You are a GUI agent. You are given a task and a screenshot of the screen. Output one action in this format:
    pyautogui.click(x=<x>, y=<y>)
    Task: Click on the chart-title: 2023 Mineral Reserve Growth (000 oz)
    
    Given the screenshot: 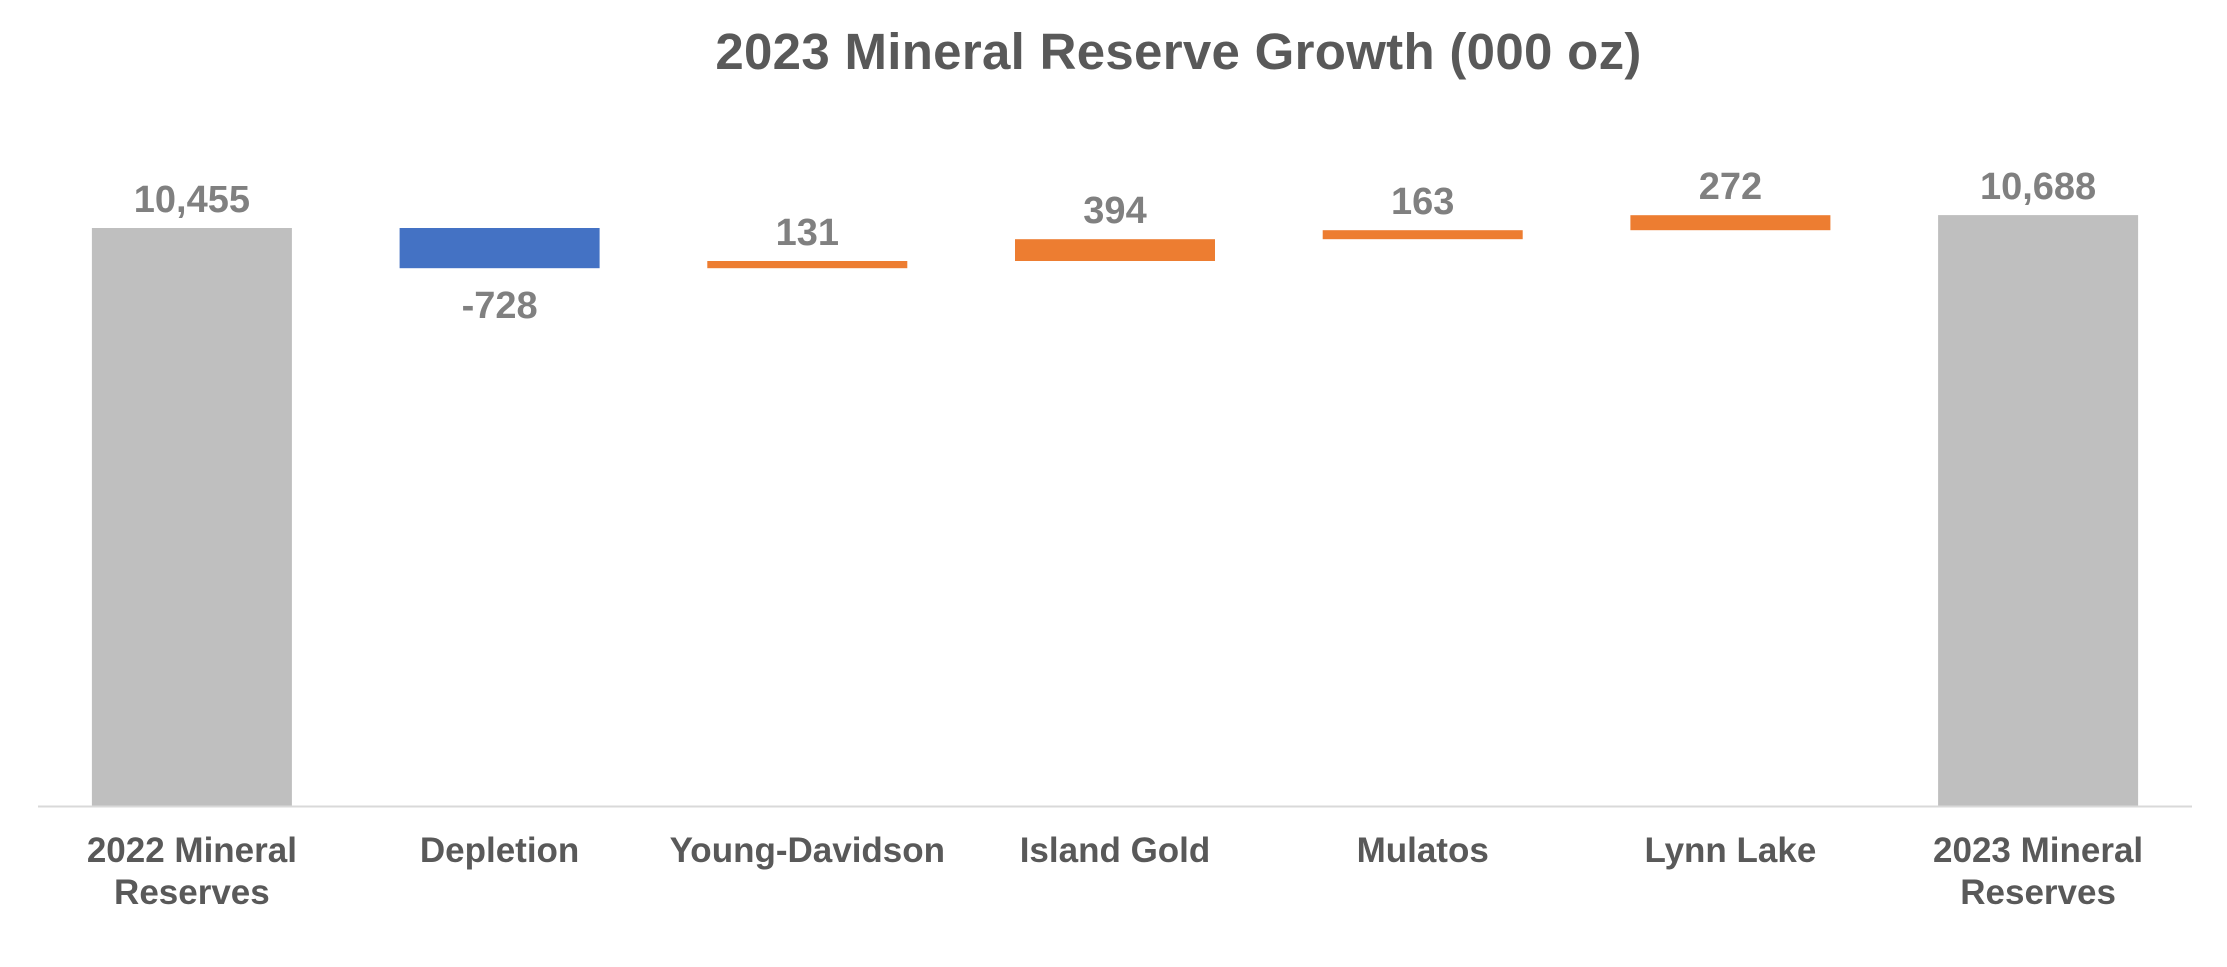 What is the action you would take?
    pyautogui.click(x=1178, y=51)
    